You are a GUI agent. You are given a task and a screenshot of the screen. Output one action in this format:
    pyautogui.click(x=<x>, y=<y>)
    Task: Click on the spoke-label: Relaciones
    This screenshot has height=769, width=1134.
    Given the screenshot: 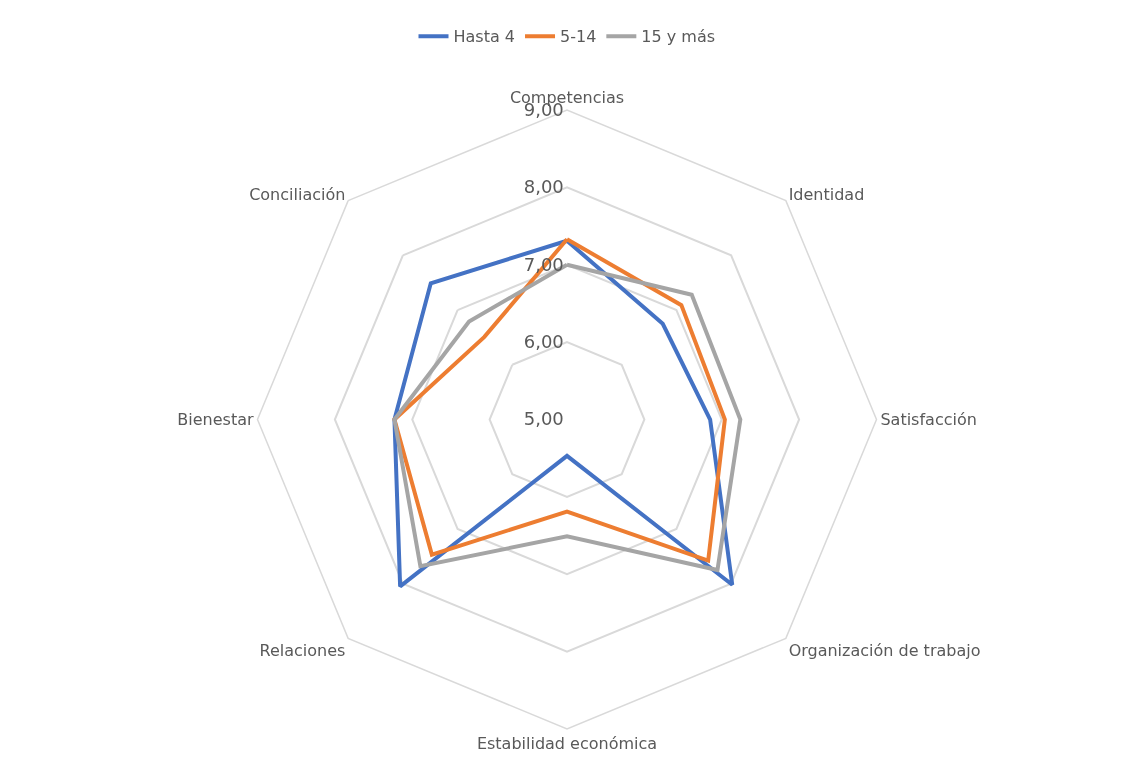 What is the action you would take?
    pyautogui.click(x=302, y=651)
    